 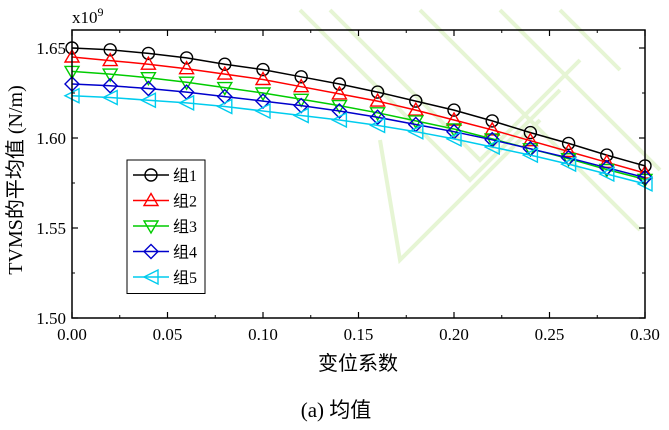 What do you see at coordinates (51, 318) in the screenshot?
I see `y-tick-label: 1.50` at bounding box center [51, 318].